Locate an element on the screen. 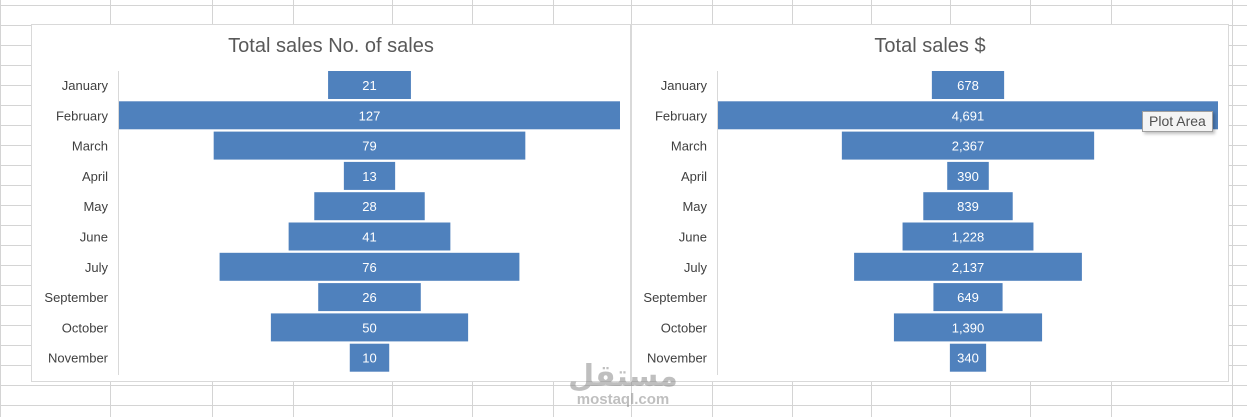 This screenshot has width=1247, height=417. data-label: 649 is located at coordinates (968, 297).